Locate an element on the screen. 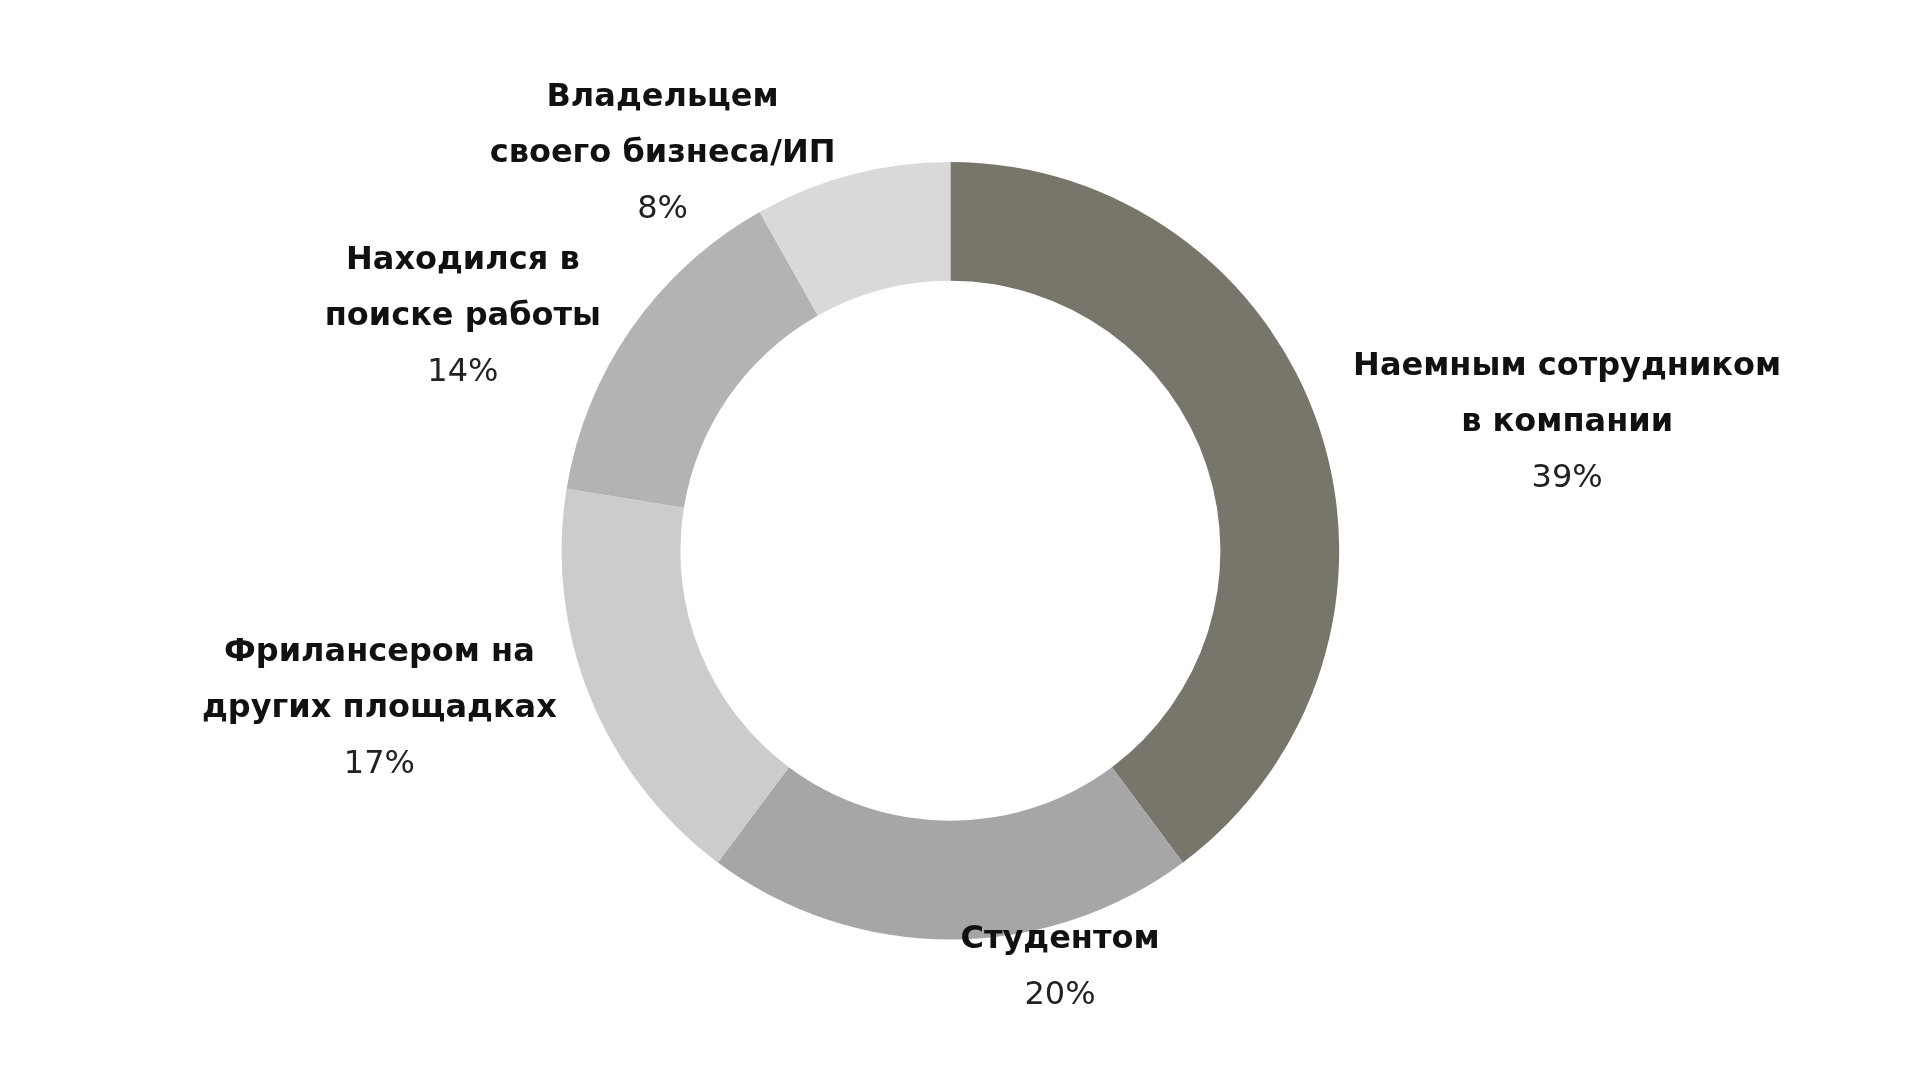 The image size is (1920, 1080). slice-label: Владельцем своего бизнеса/ИП is located at coordinates (662, 122).